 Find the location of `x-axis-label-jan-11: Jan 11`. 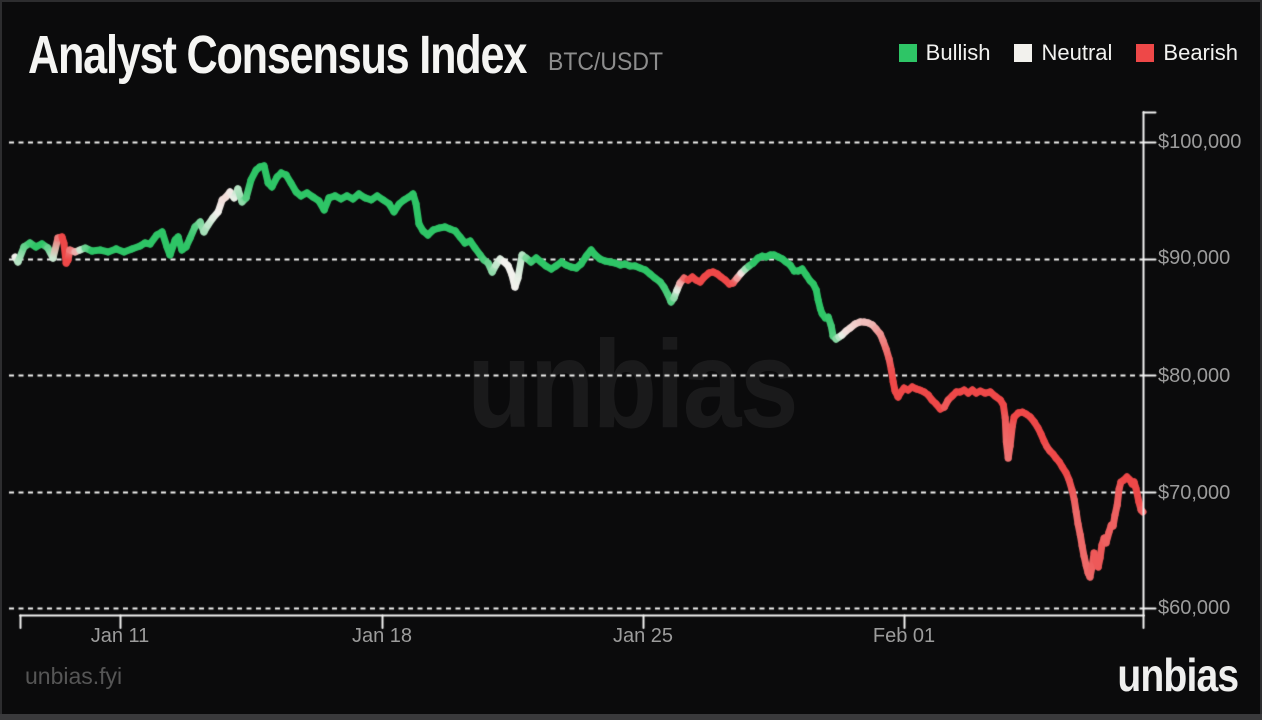

x-axis-label-jan-11: Jan 11 is located at coordinates (120, 636).